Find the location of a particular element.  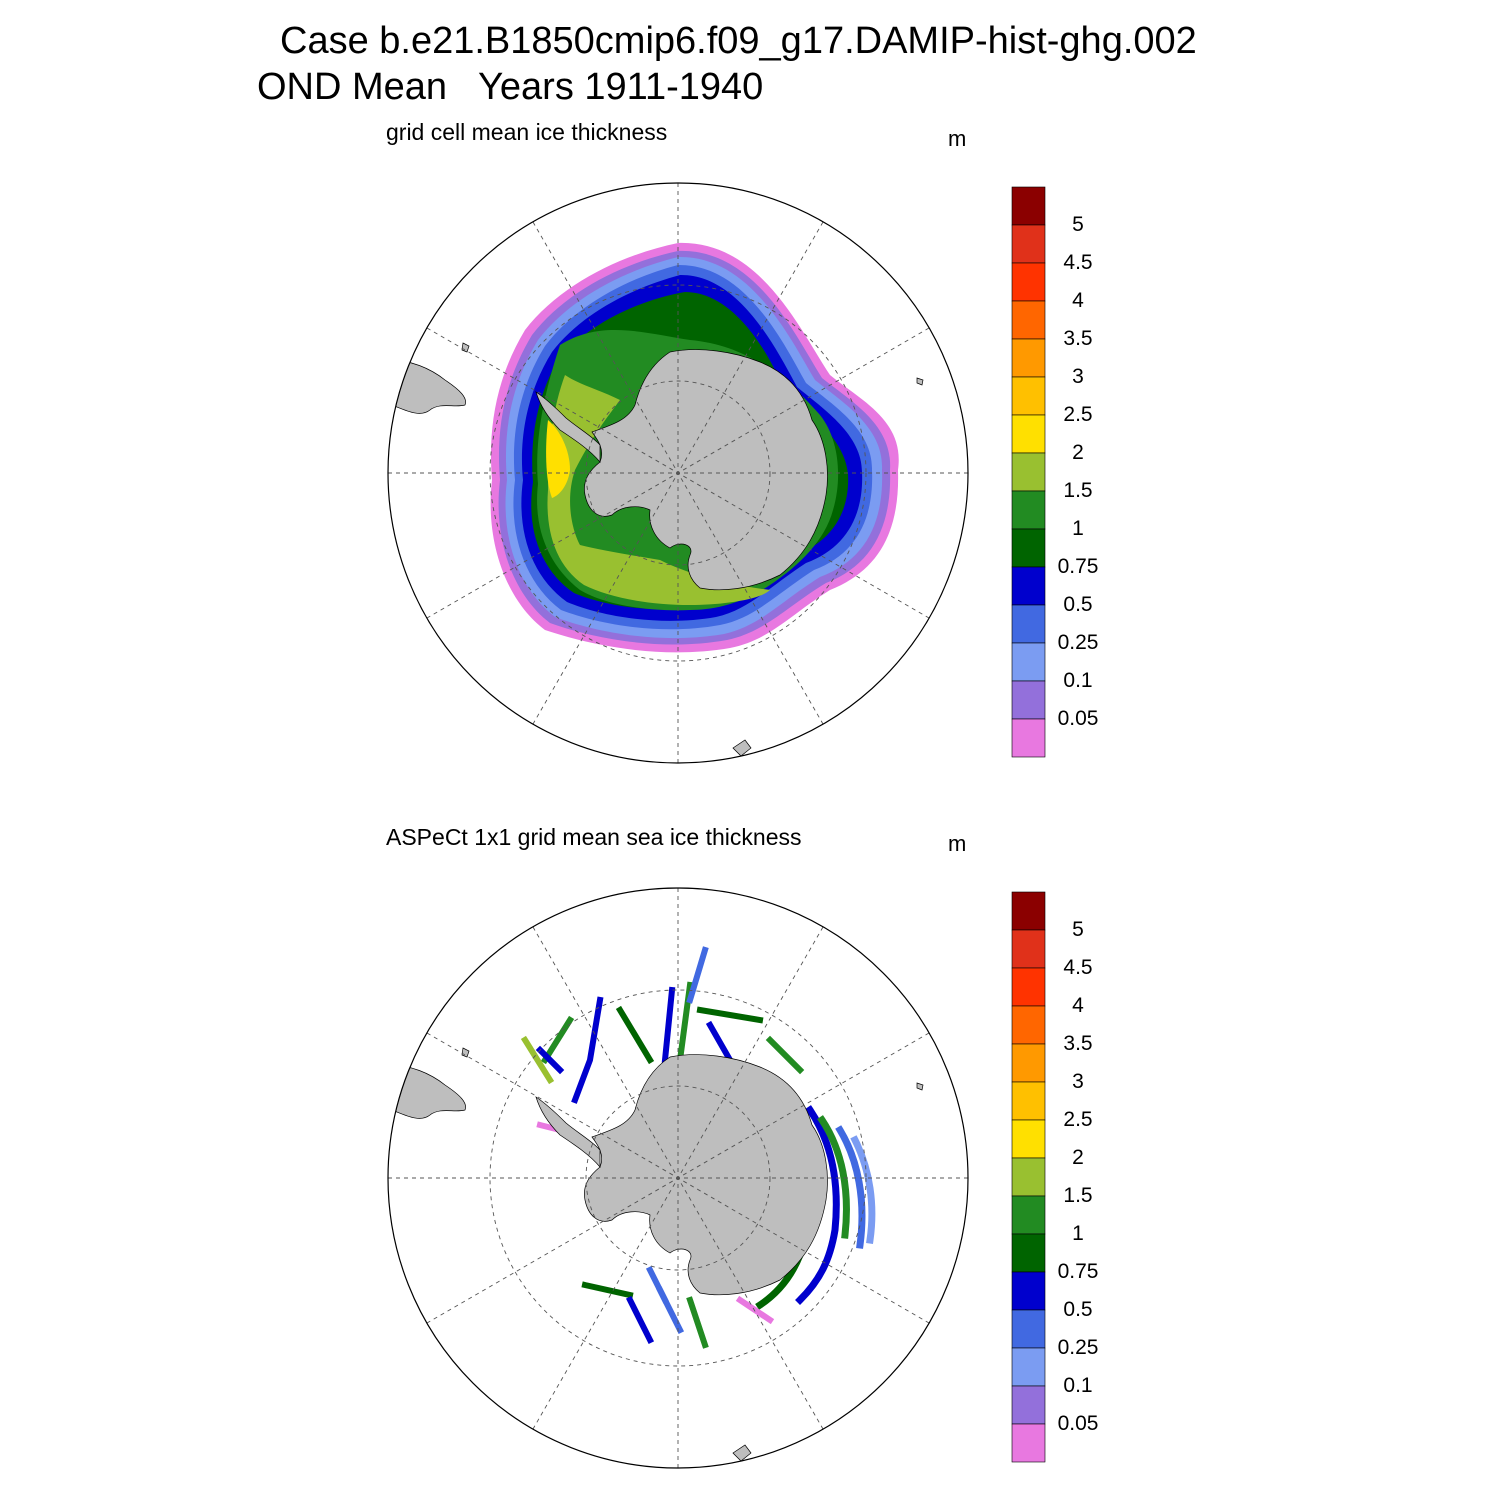

panel2-map is located at coordinates (678, 1178).